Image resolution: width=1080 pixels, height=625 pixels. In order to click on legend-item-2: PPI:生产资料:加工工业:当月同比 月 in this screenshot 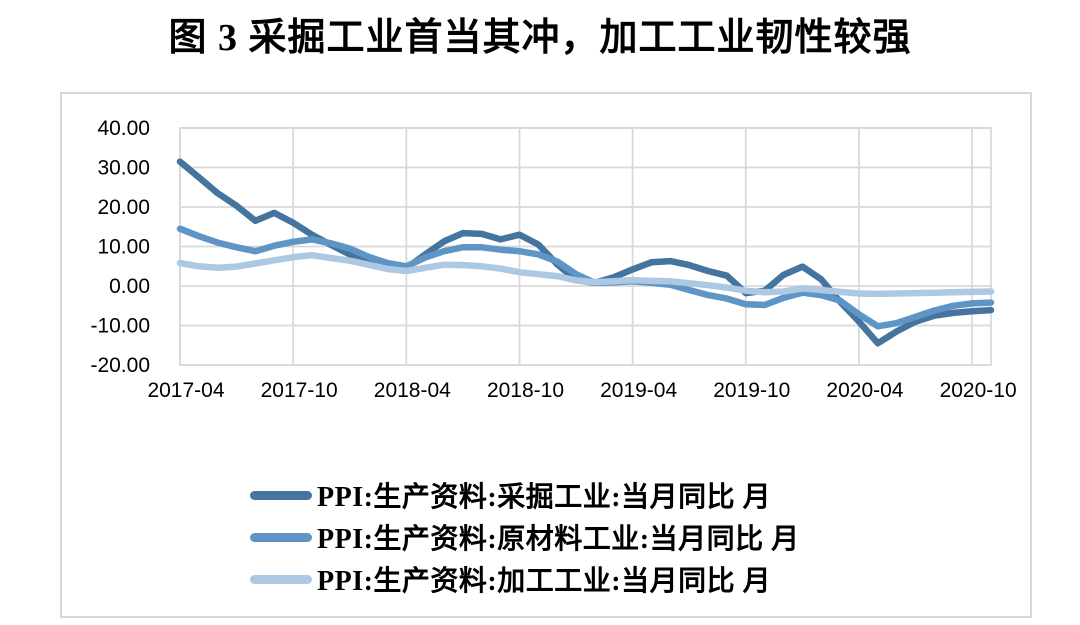, I will do `click(525, 579)`.